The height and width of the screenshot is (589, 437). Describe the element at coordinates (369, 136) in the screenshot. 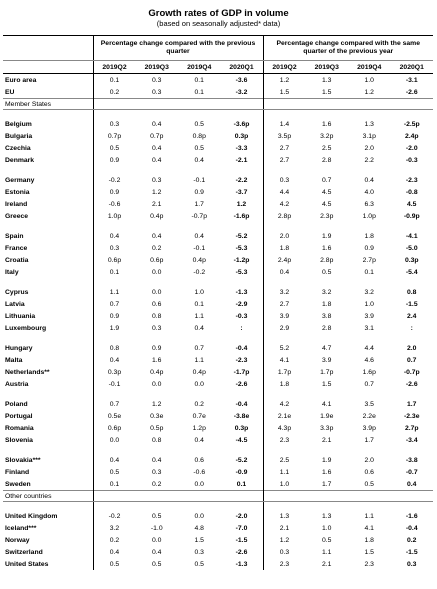

I see `value-cell: 3.1p` at that location.